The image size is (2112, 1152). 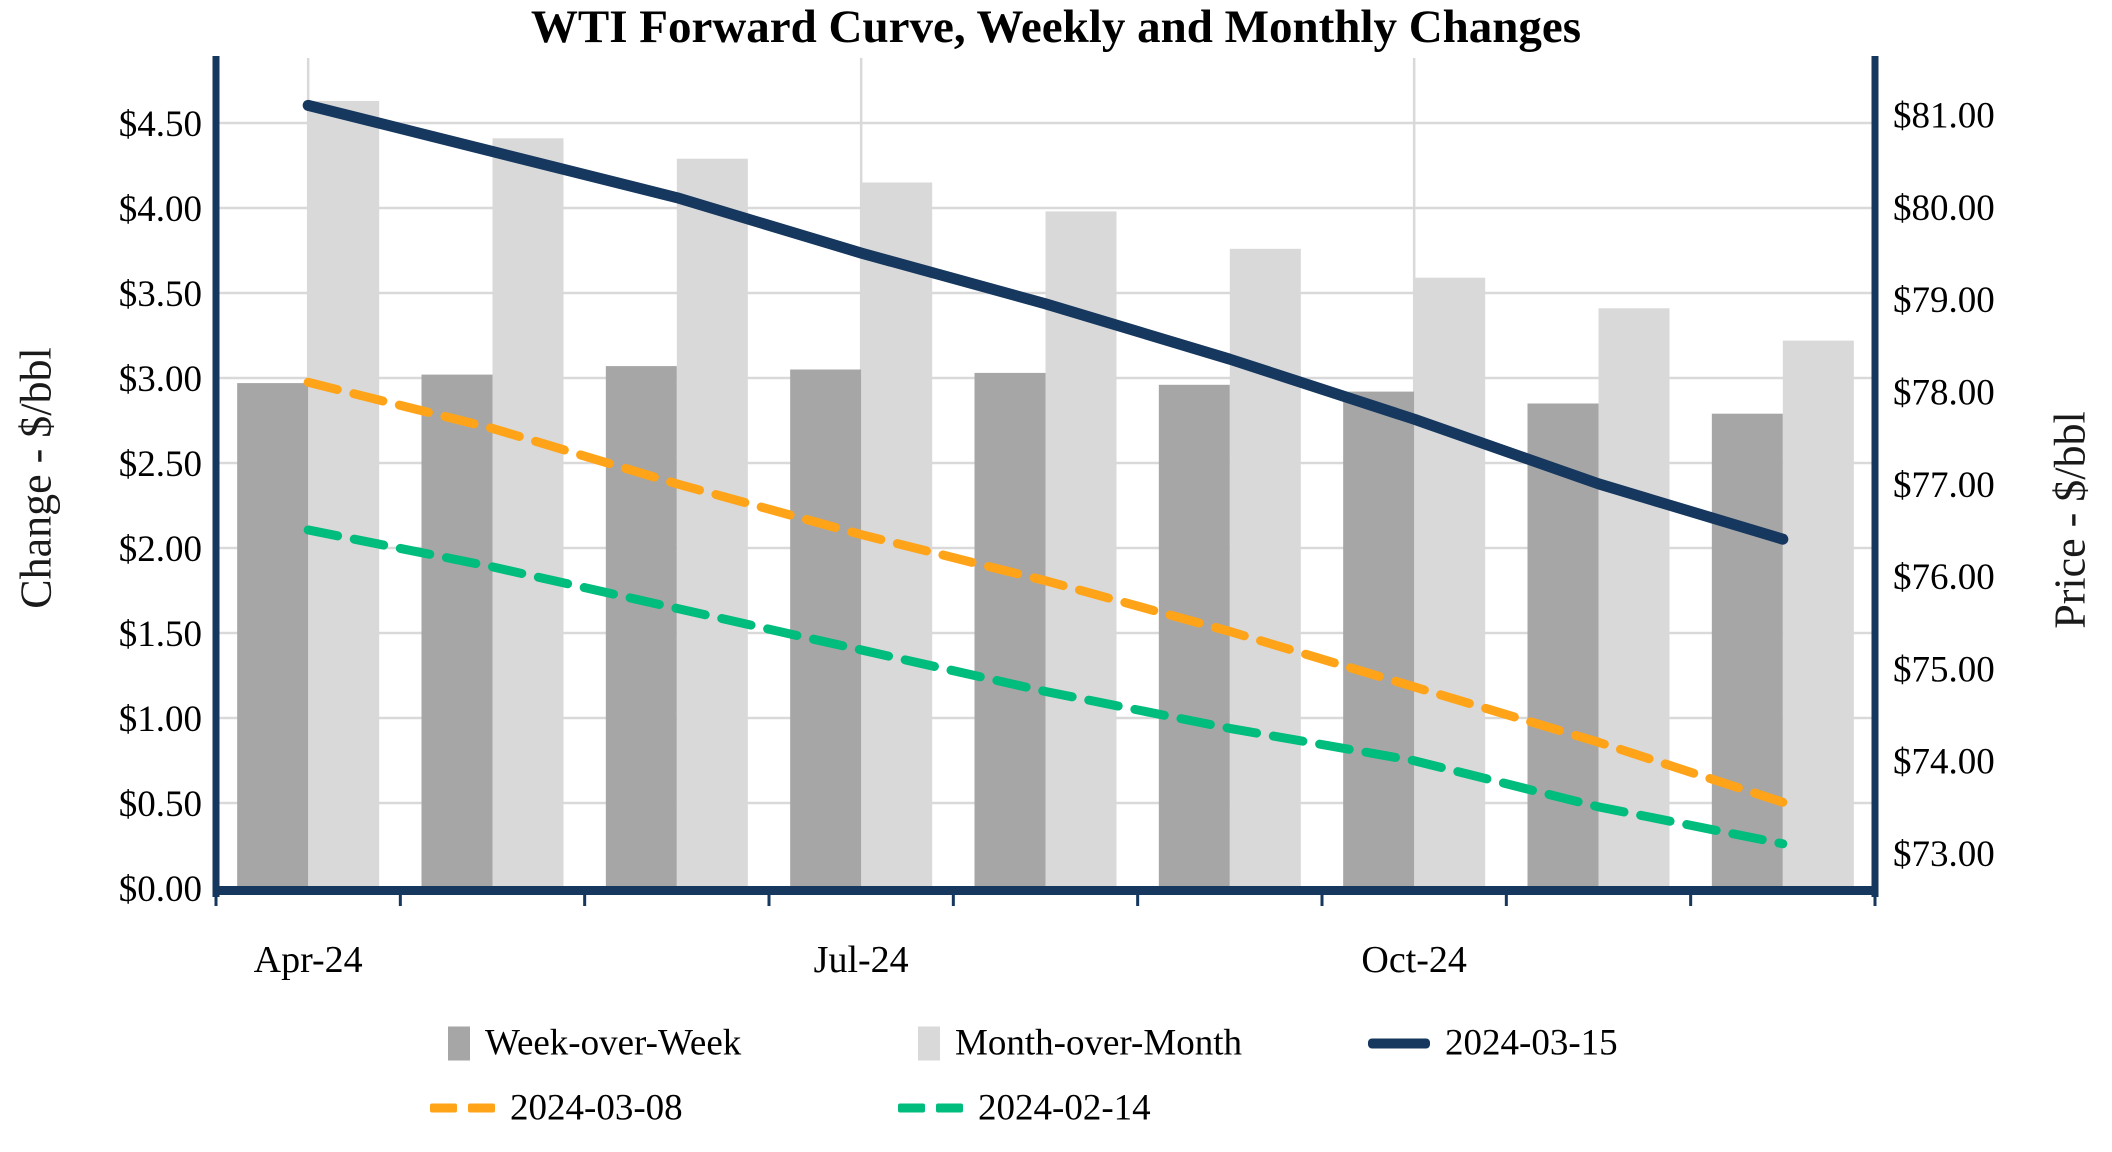 I want to click on solid-line-swatch-icon, so click(x=1399, y=1043).